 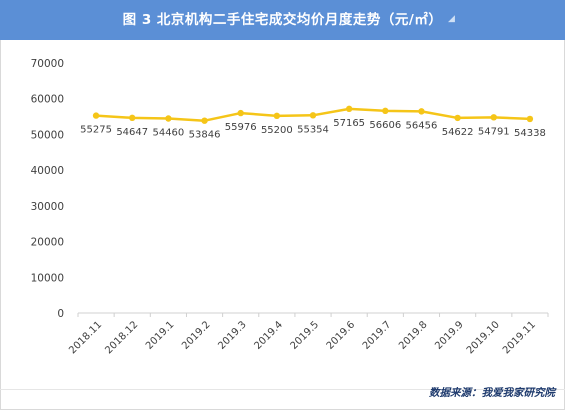 I want to click on data-label: 54460, so click(x=168, y=133).